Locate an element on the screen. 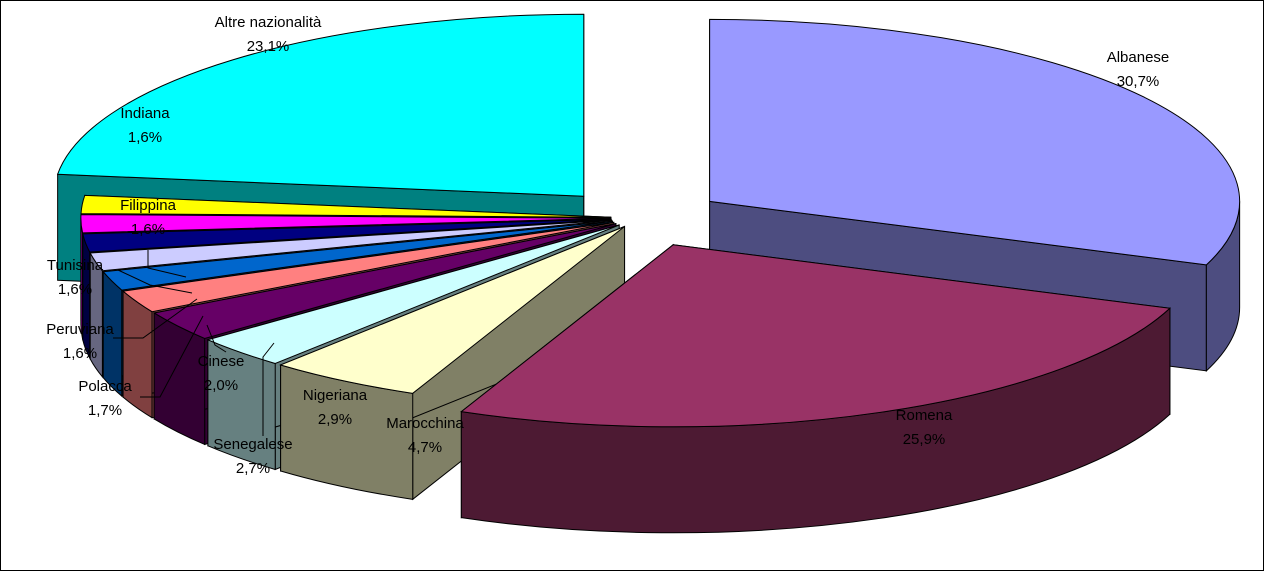 The height and width of the screenshot is (572, 1265). slice-name-label: Marocchina is located at coordinates (425, 423).